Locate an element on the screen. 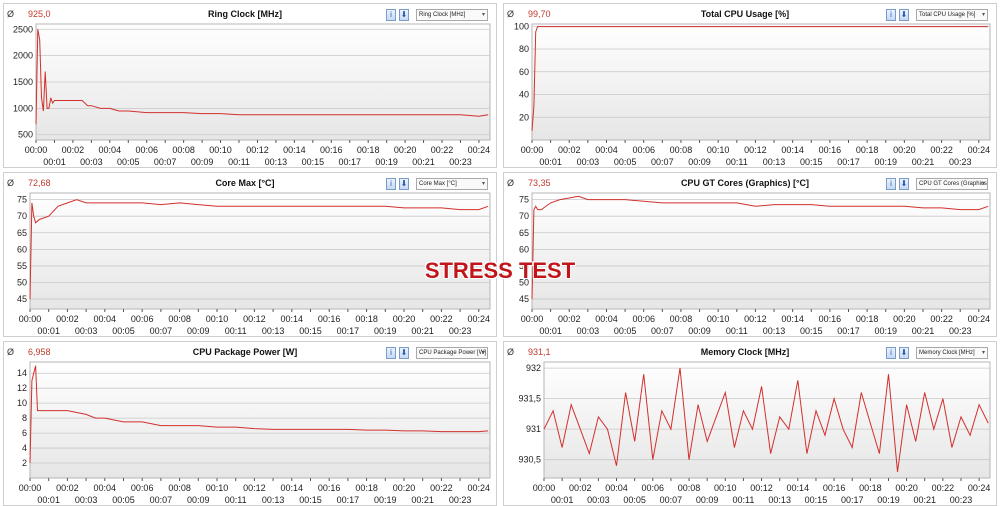  y-tick-label: 40 is located at coordinates (524, 95).